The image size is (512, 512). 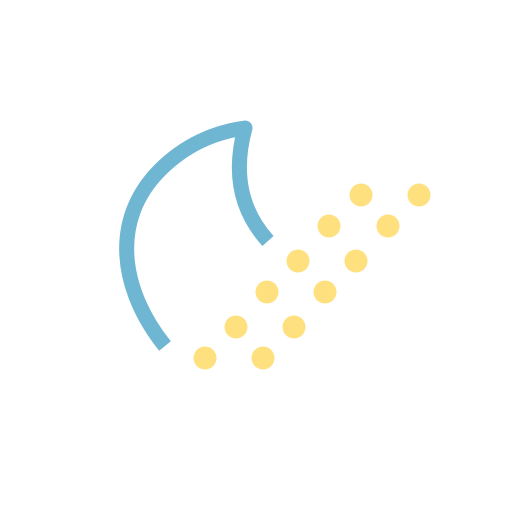 I want to click on crescent-moon-shape, so click(x=196, y=235).